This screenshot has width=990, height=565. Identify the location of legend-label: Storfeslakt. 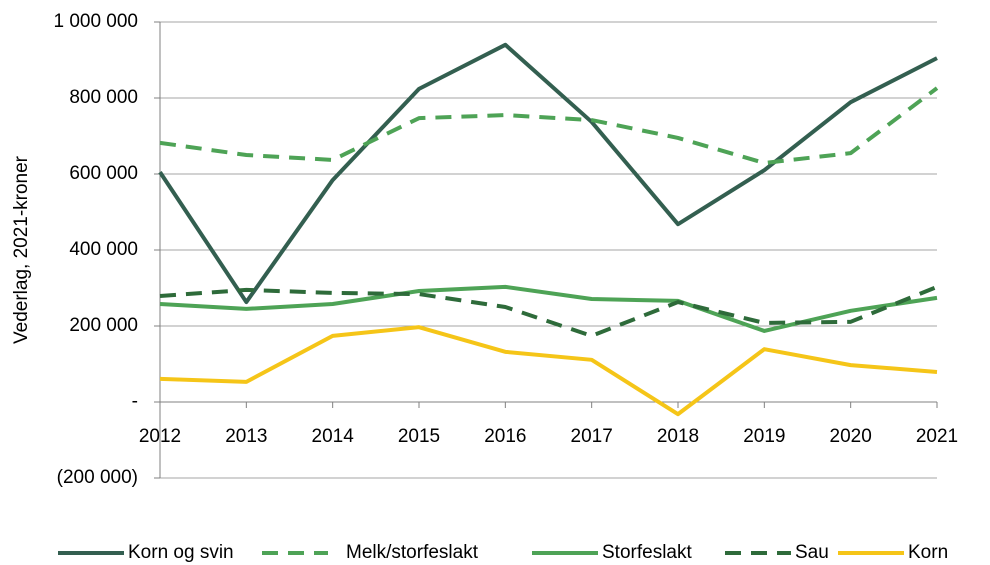
(647, 552).